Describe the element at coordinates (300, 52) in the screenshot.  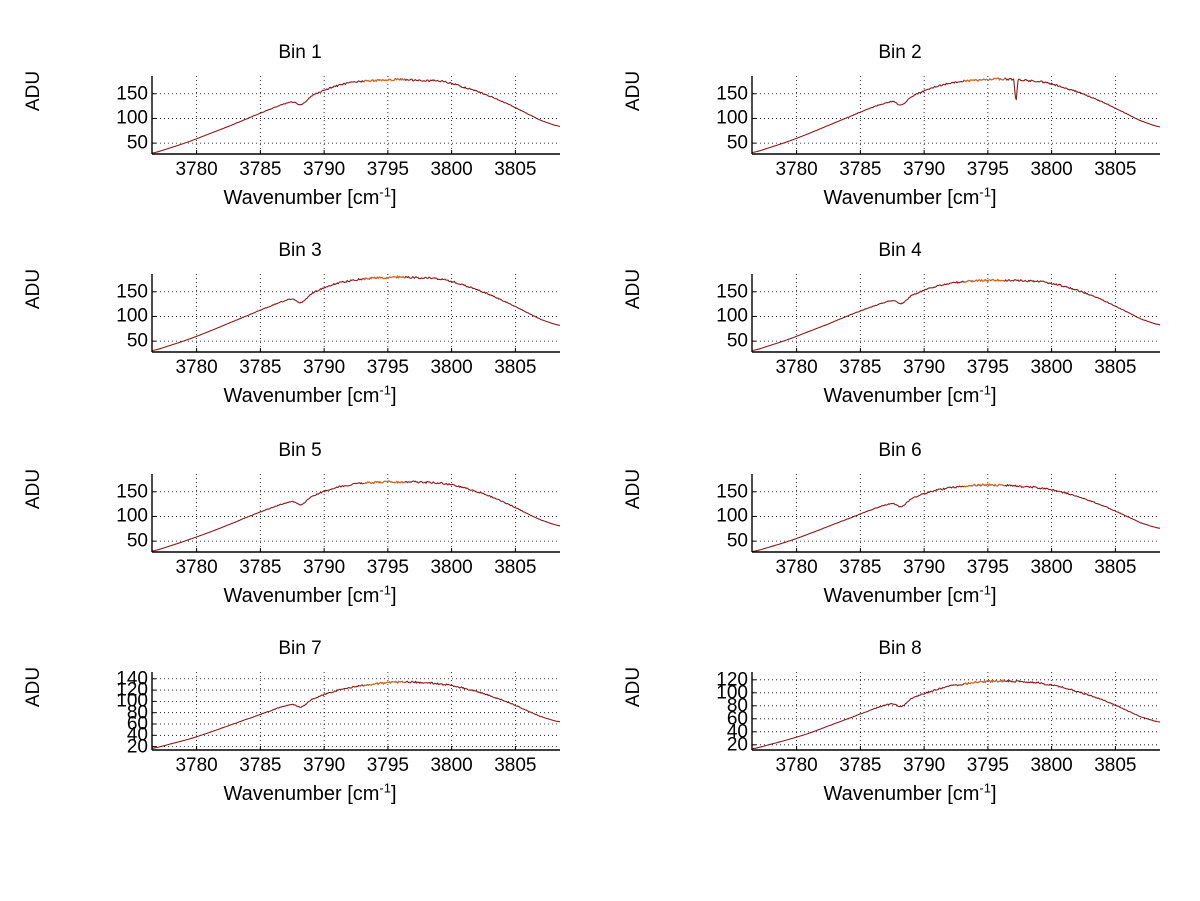
I see `subplot-title: Bin 1` at that location.